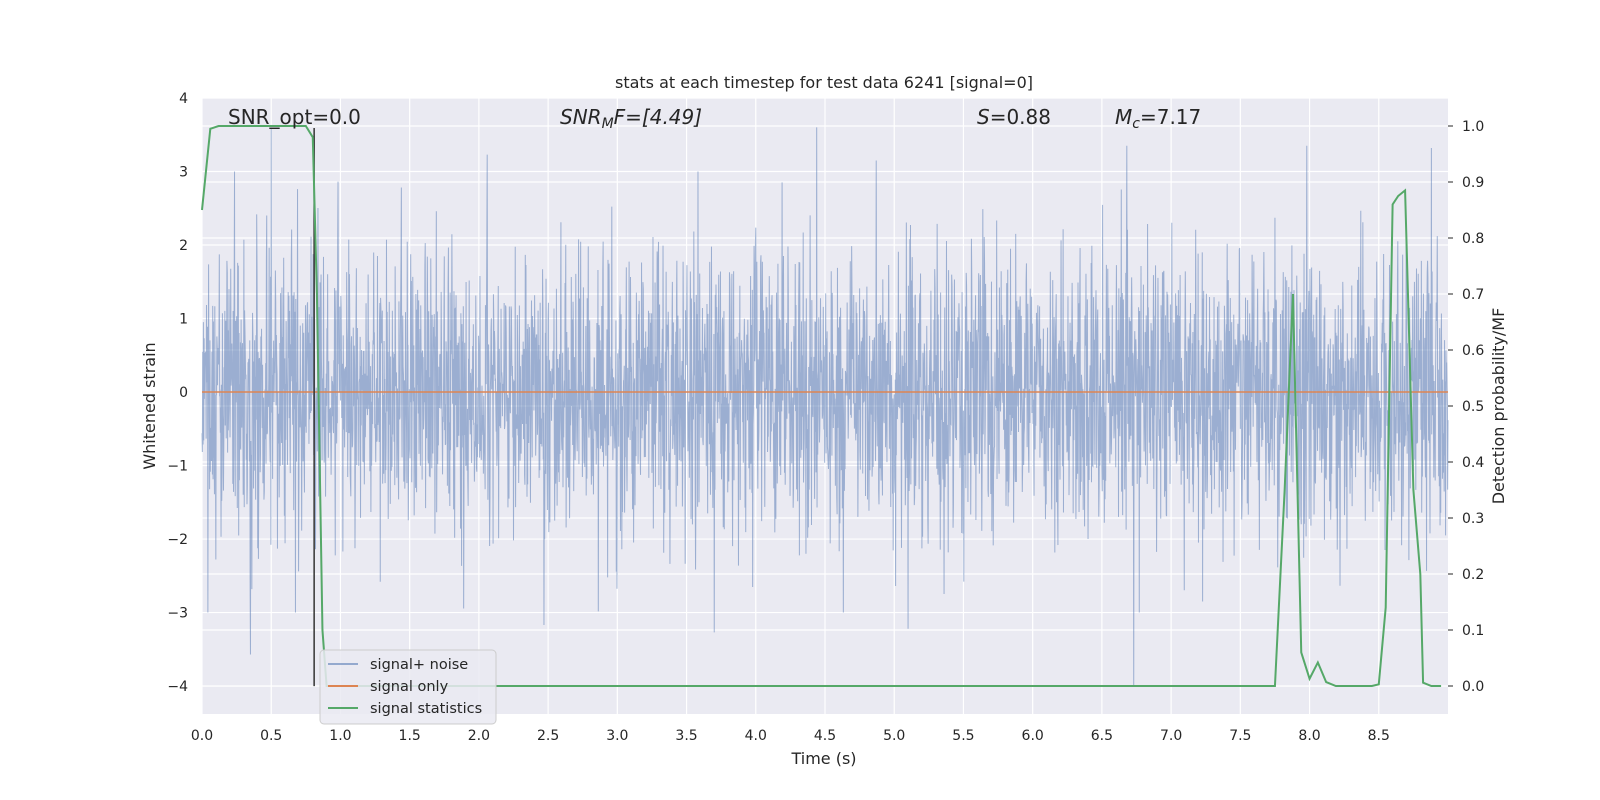  I want to click on x-tick-label: 2.0, so click(479, 736).